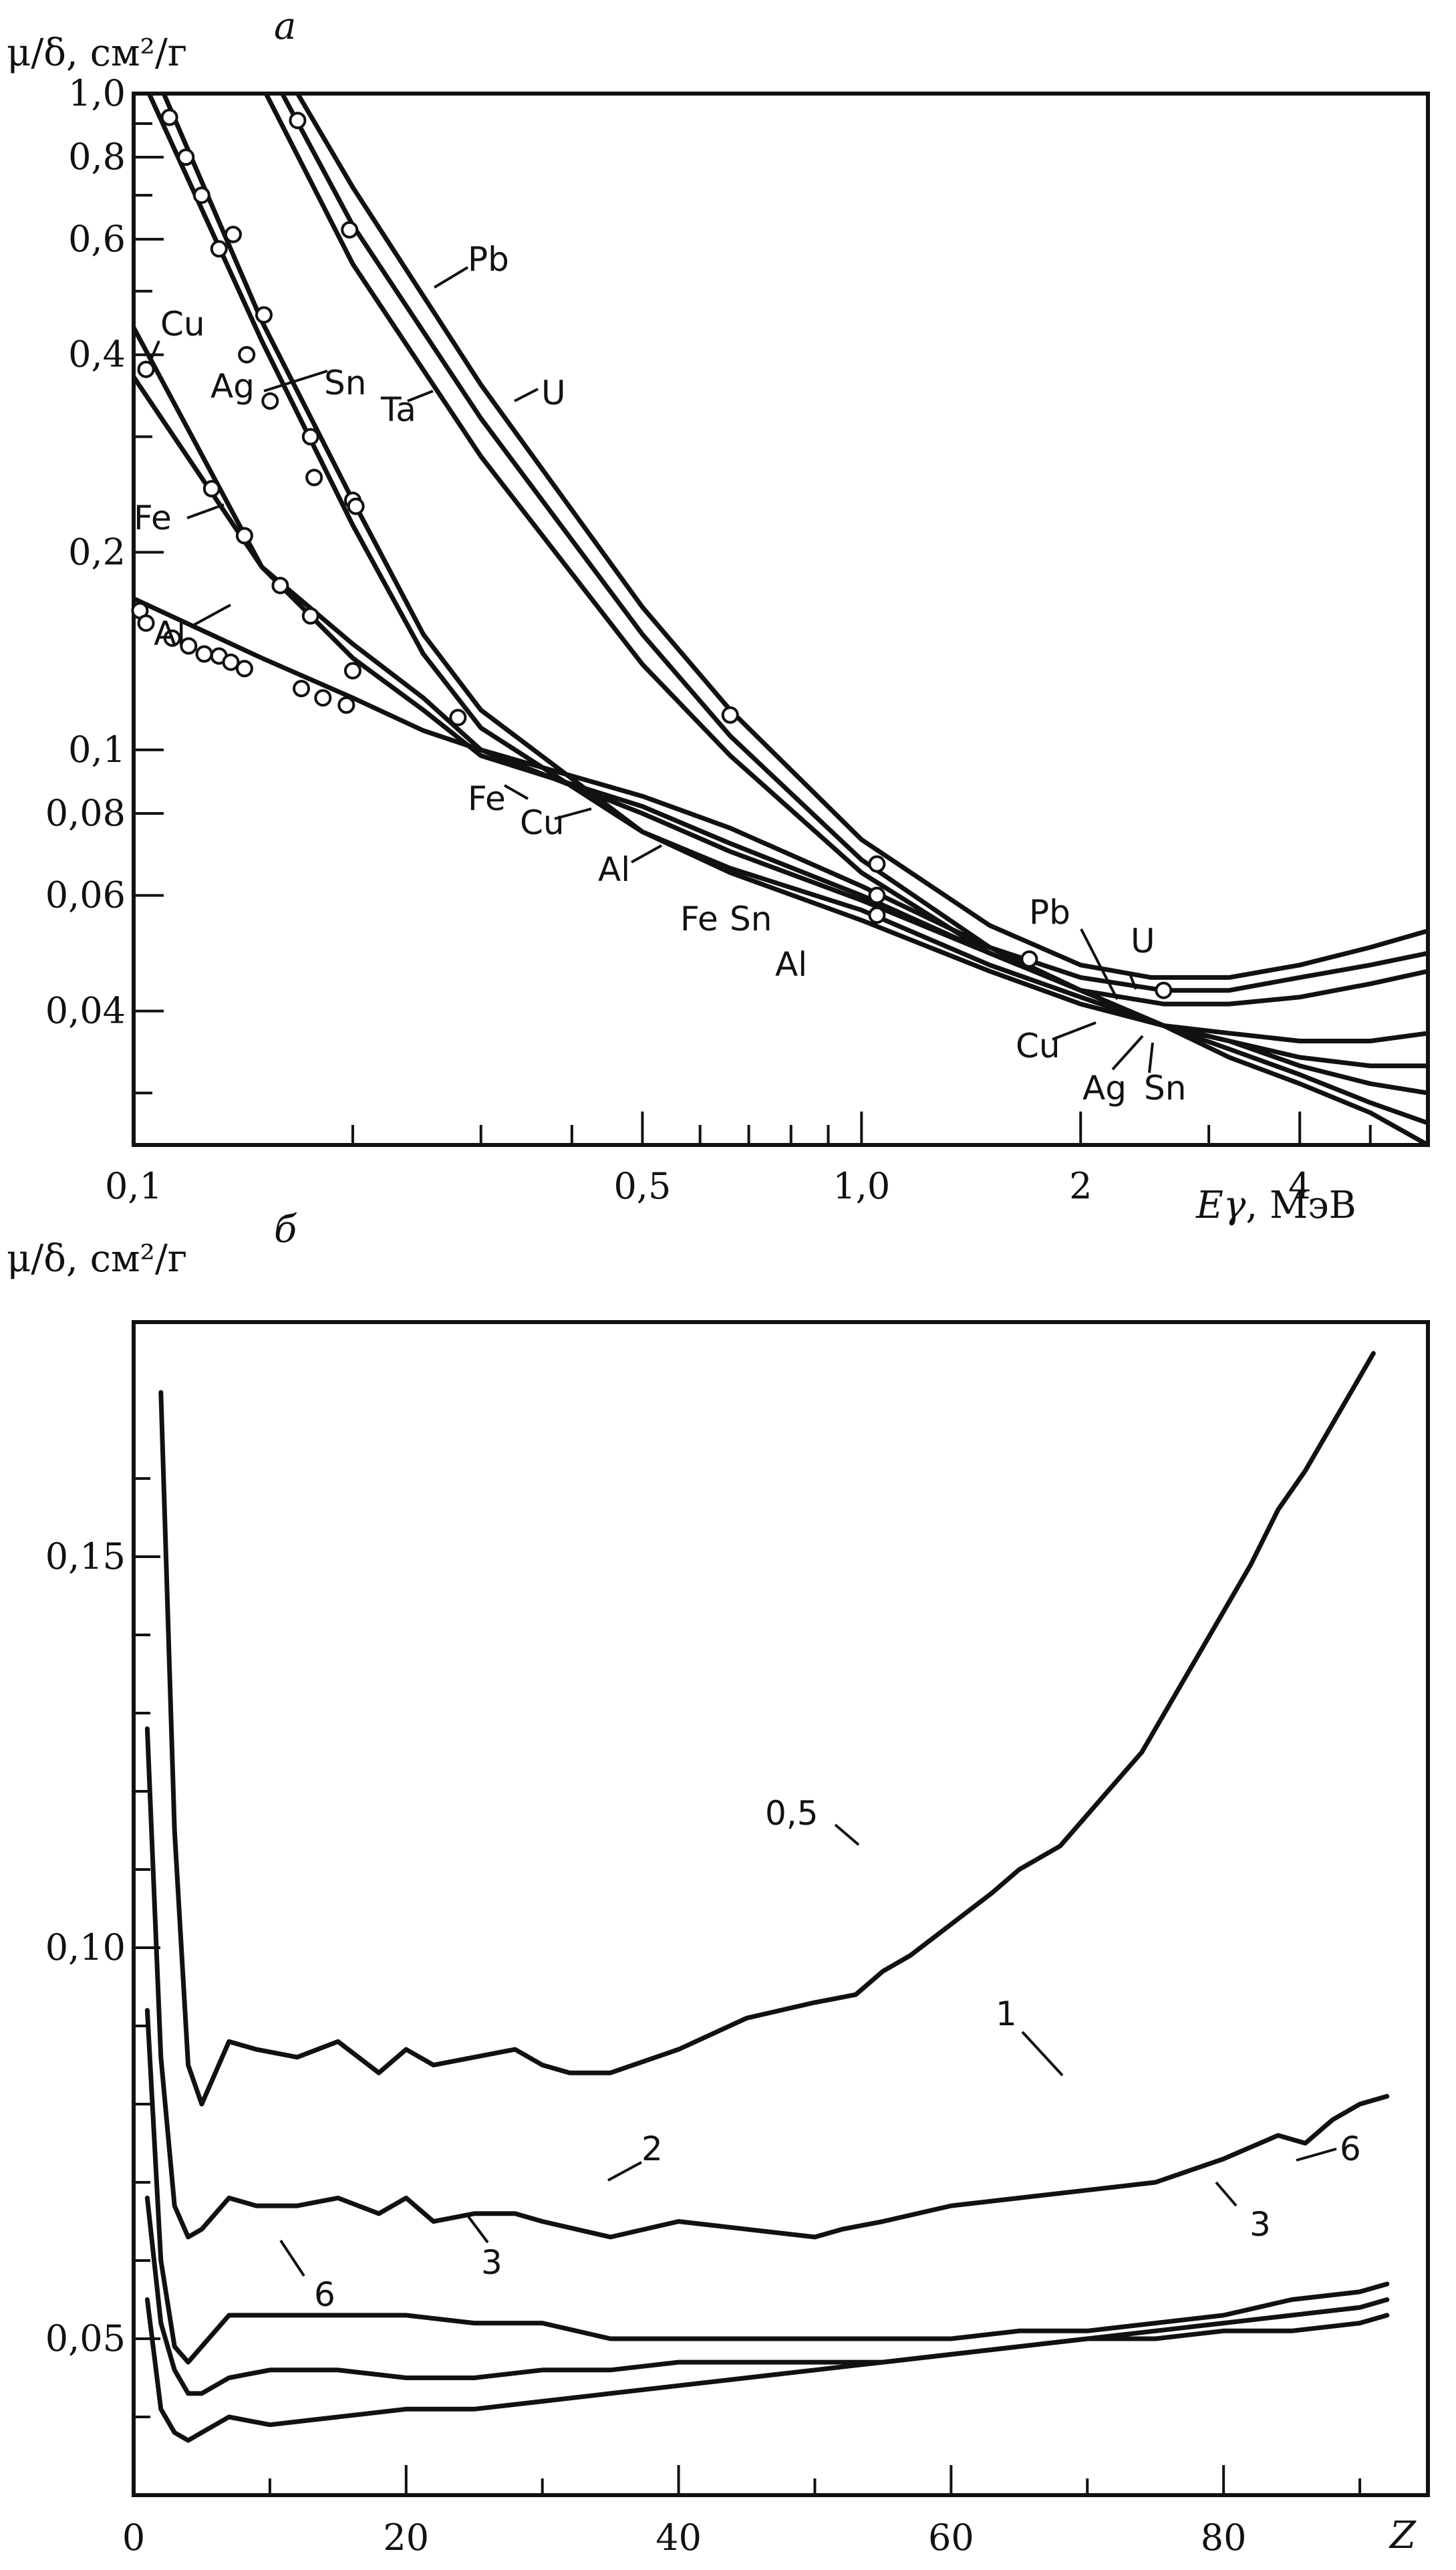  Describe the element at coordinates (420, 396) in the screenshot. I see `leader-ta` at that location.